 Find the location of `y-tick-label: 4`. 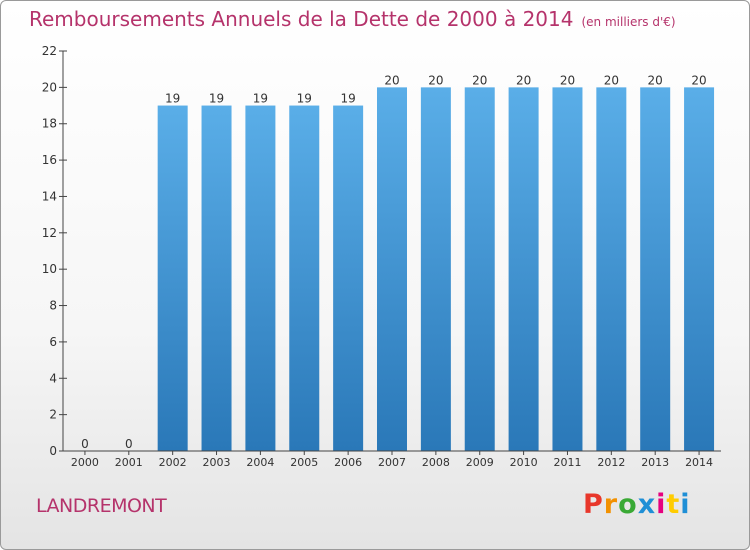

y-tick-label: 4 is located at coordinates (53, 378).